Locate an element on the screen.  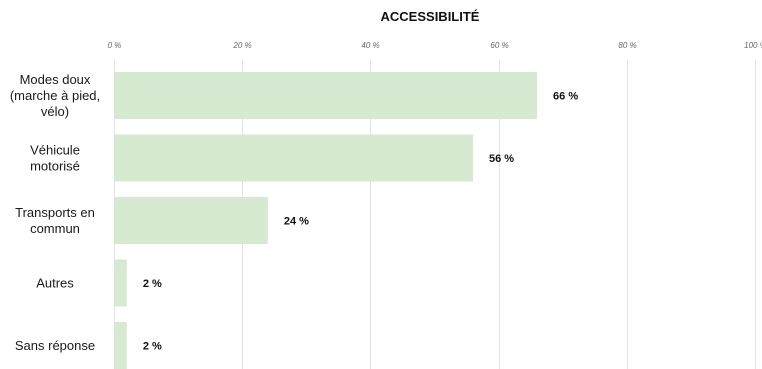
x-tick-label: 60 % is located at coordinates (499, 45).